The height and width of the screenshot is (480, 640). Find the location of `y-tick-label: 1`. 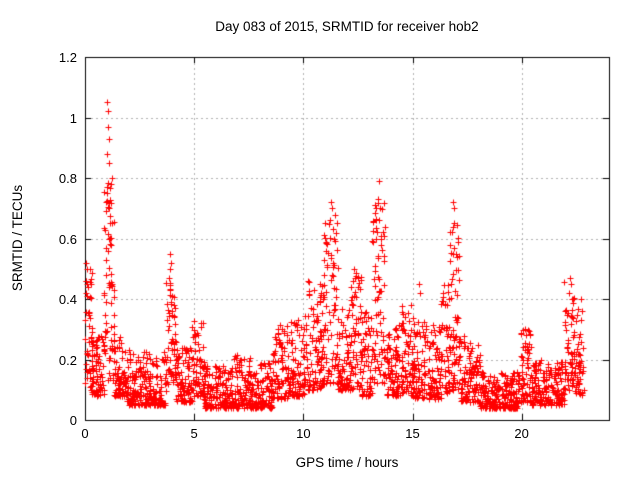

y-tick-label: 1 is located at coordinates (73, 118).